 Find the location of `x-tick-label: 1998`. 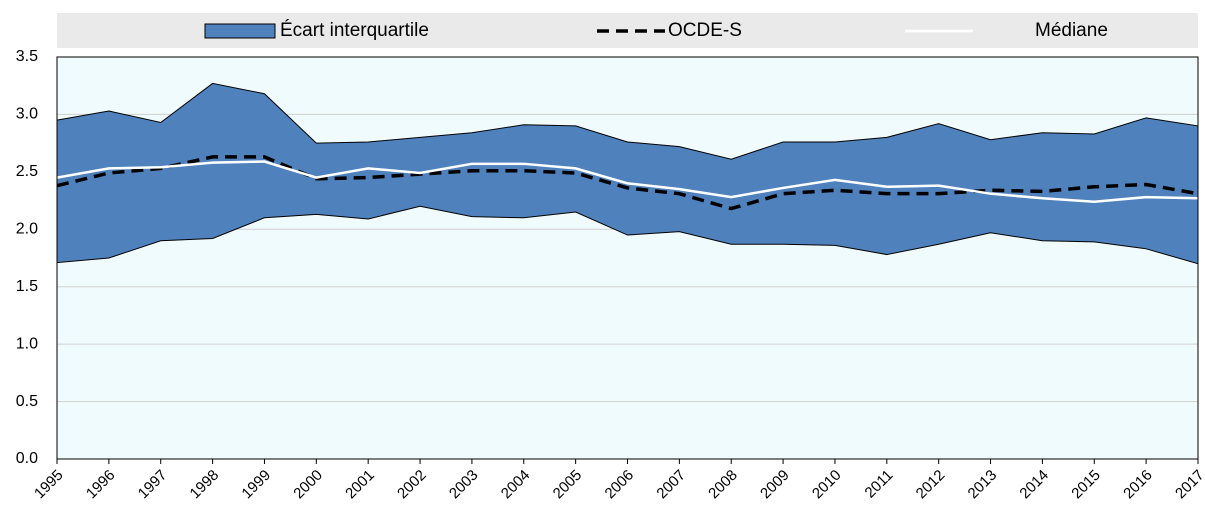

x-tick-label: 1998 is located at coordinates (205, 485).